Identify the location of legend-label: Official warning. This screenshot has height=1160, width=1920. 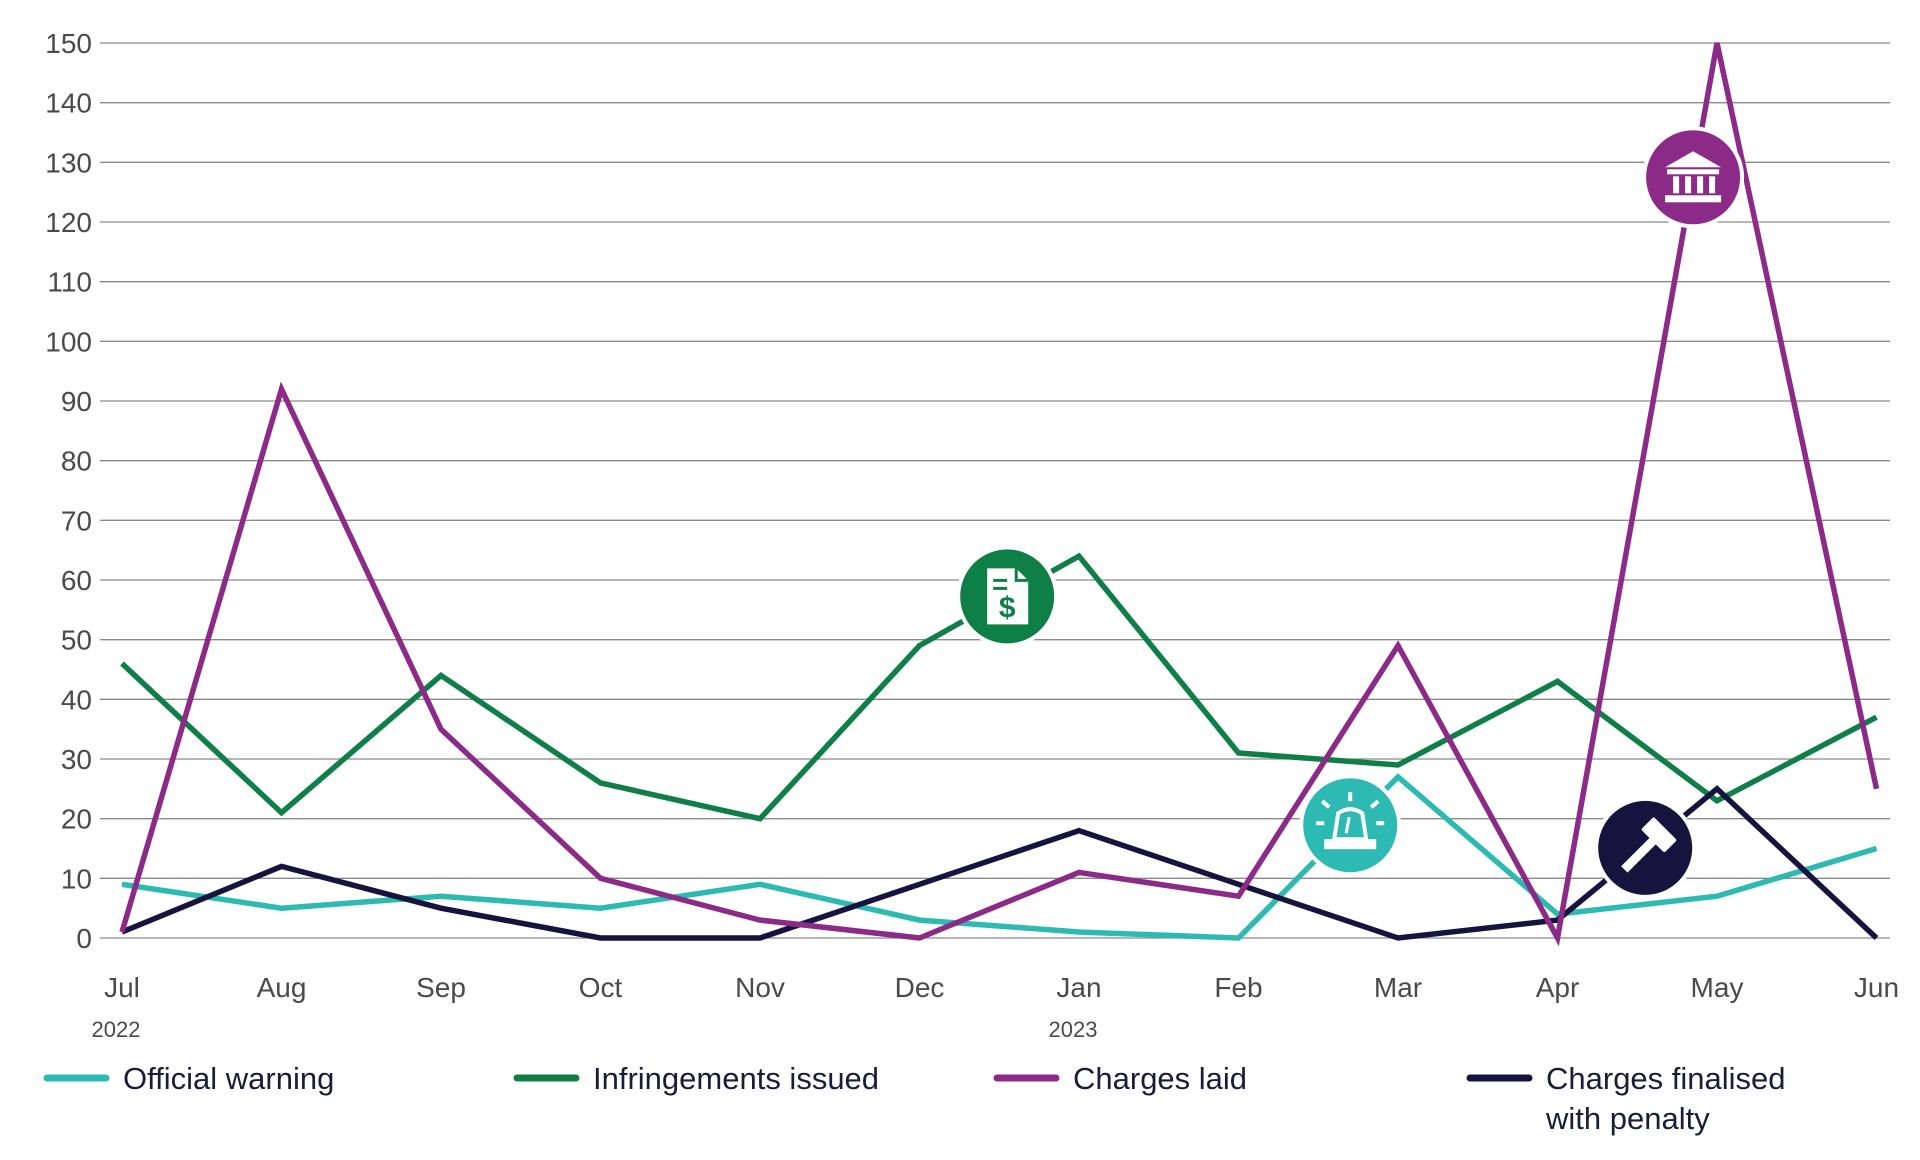
(228, 1078).